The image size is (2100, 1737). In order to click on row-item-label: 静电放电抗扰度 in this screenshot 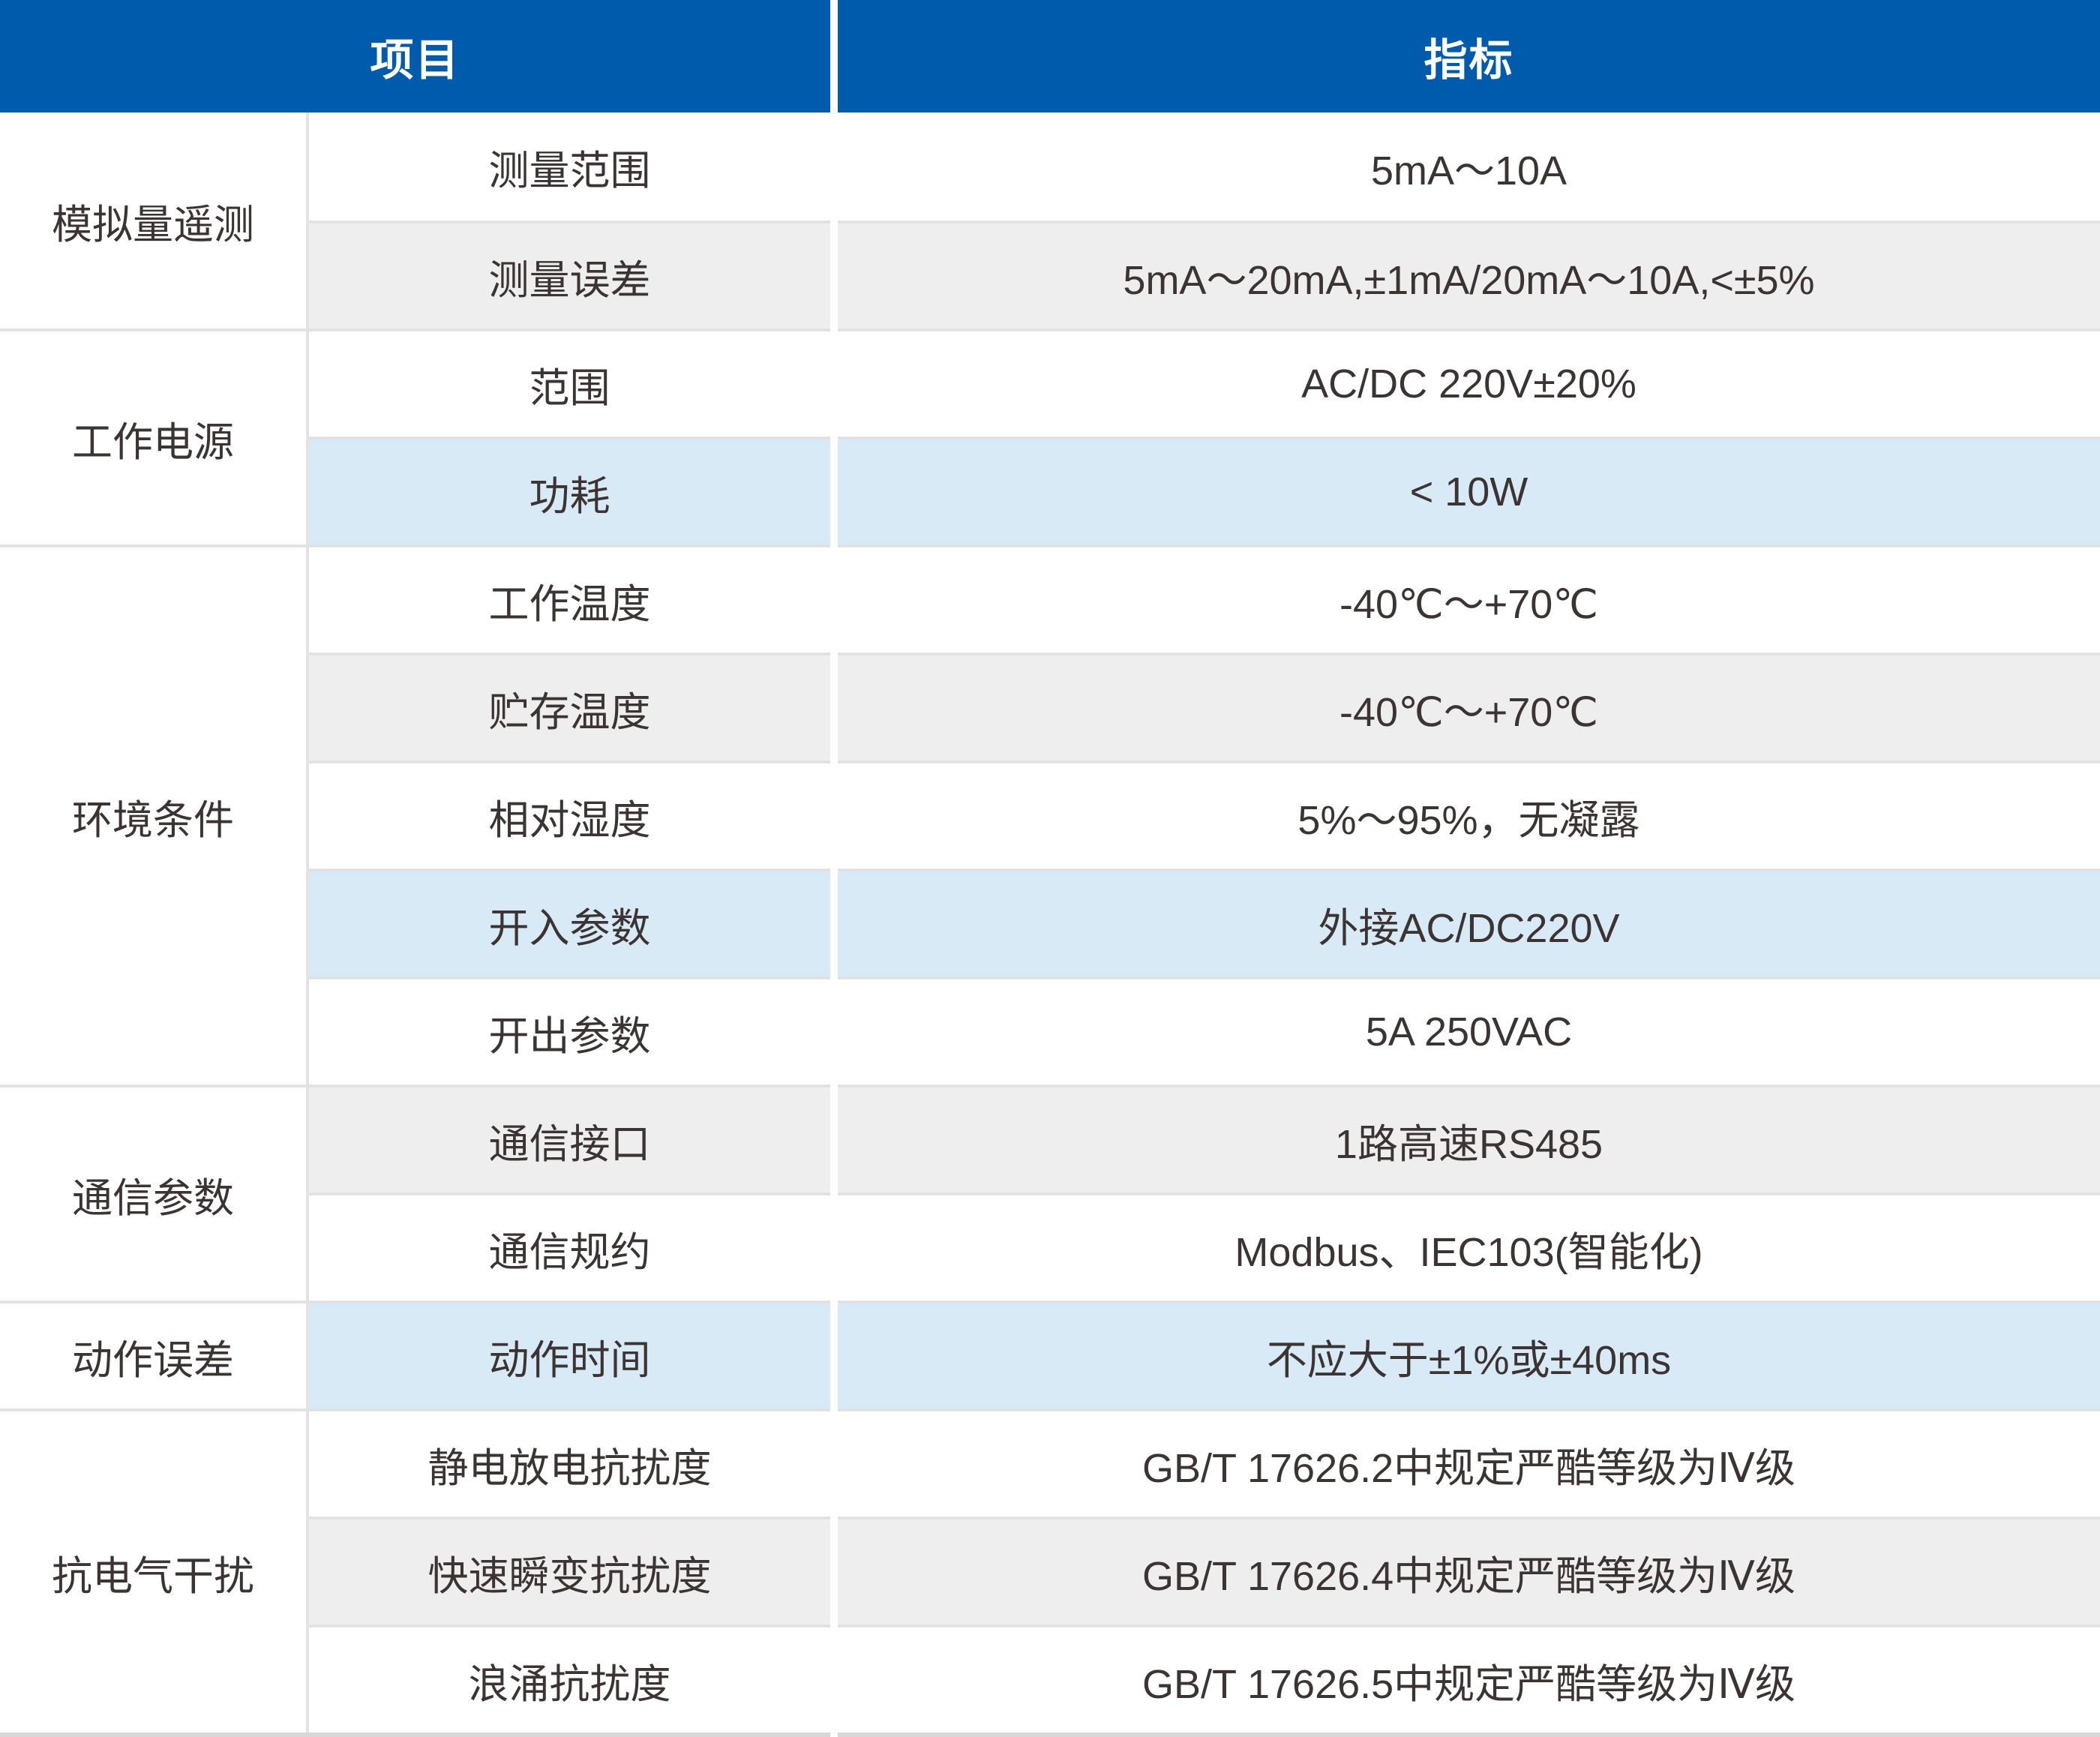, I will do `click(569, 1462)`.